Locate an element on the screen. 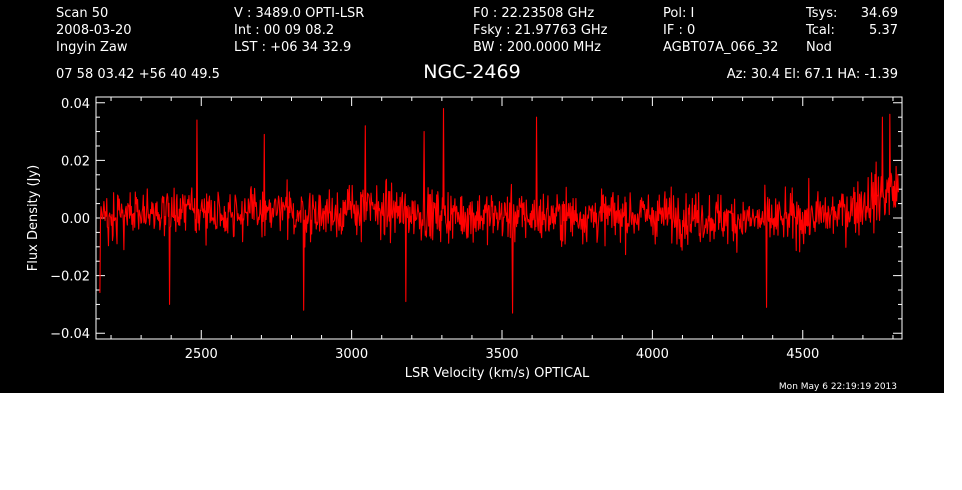  nod-label: Nod is located at coordinates (819, 47).